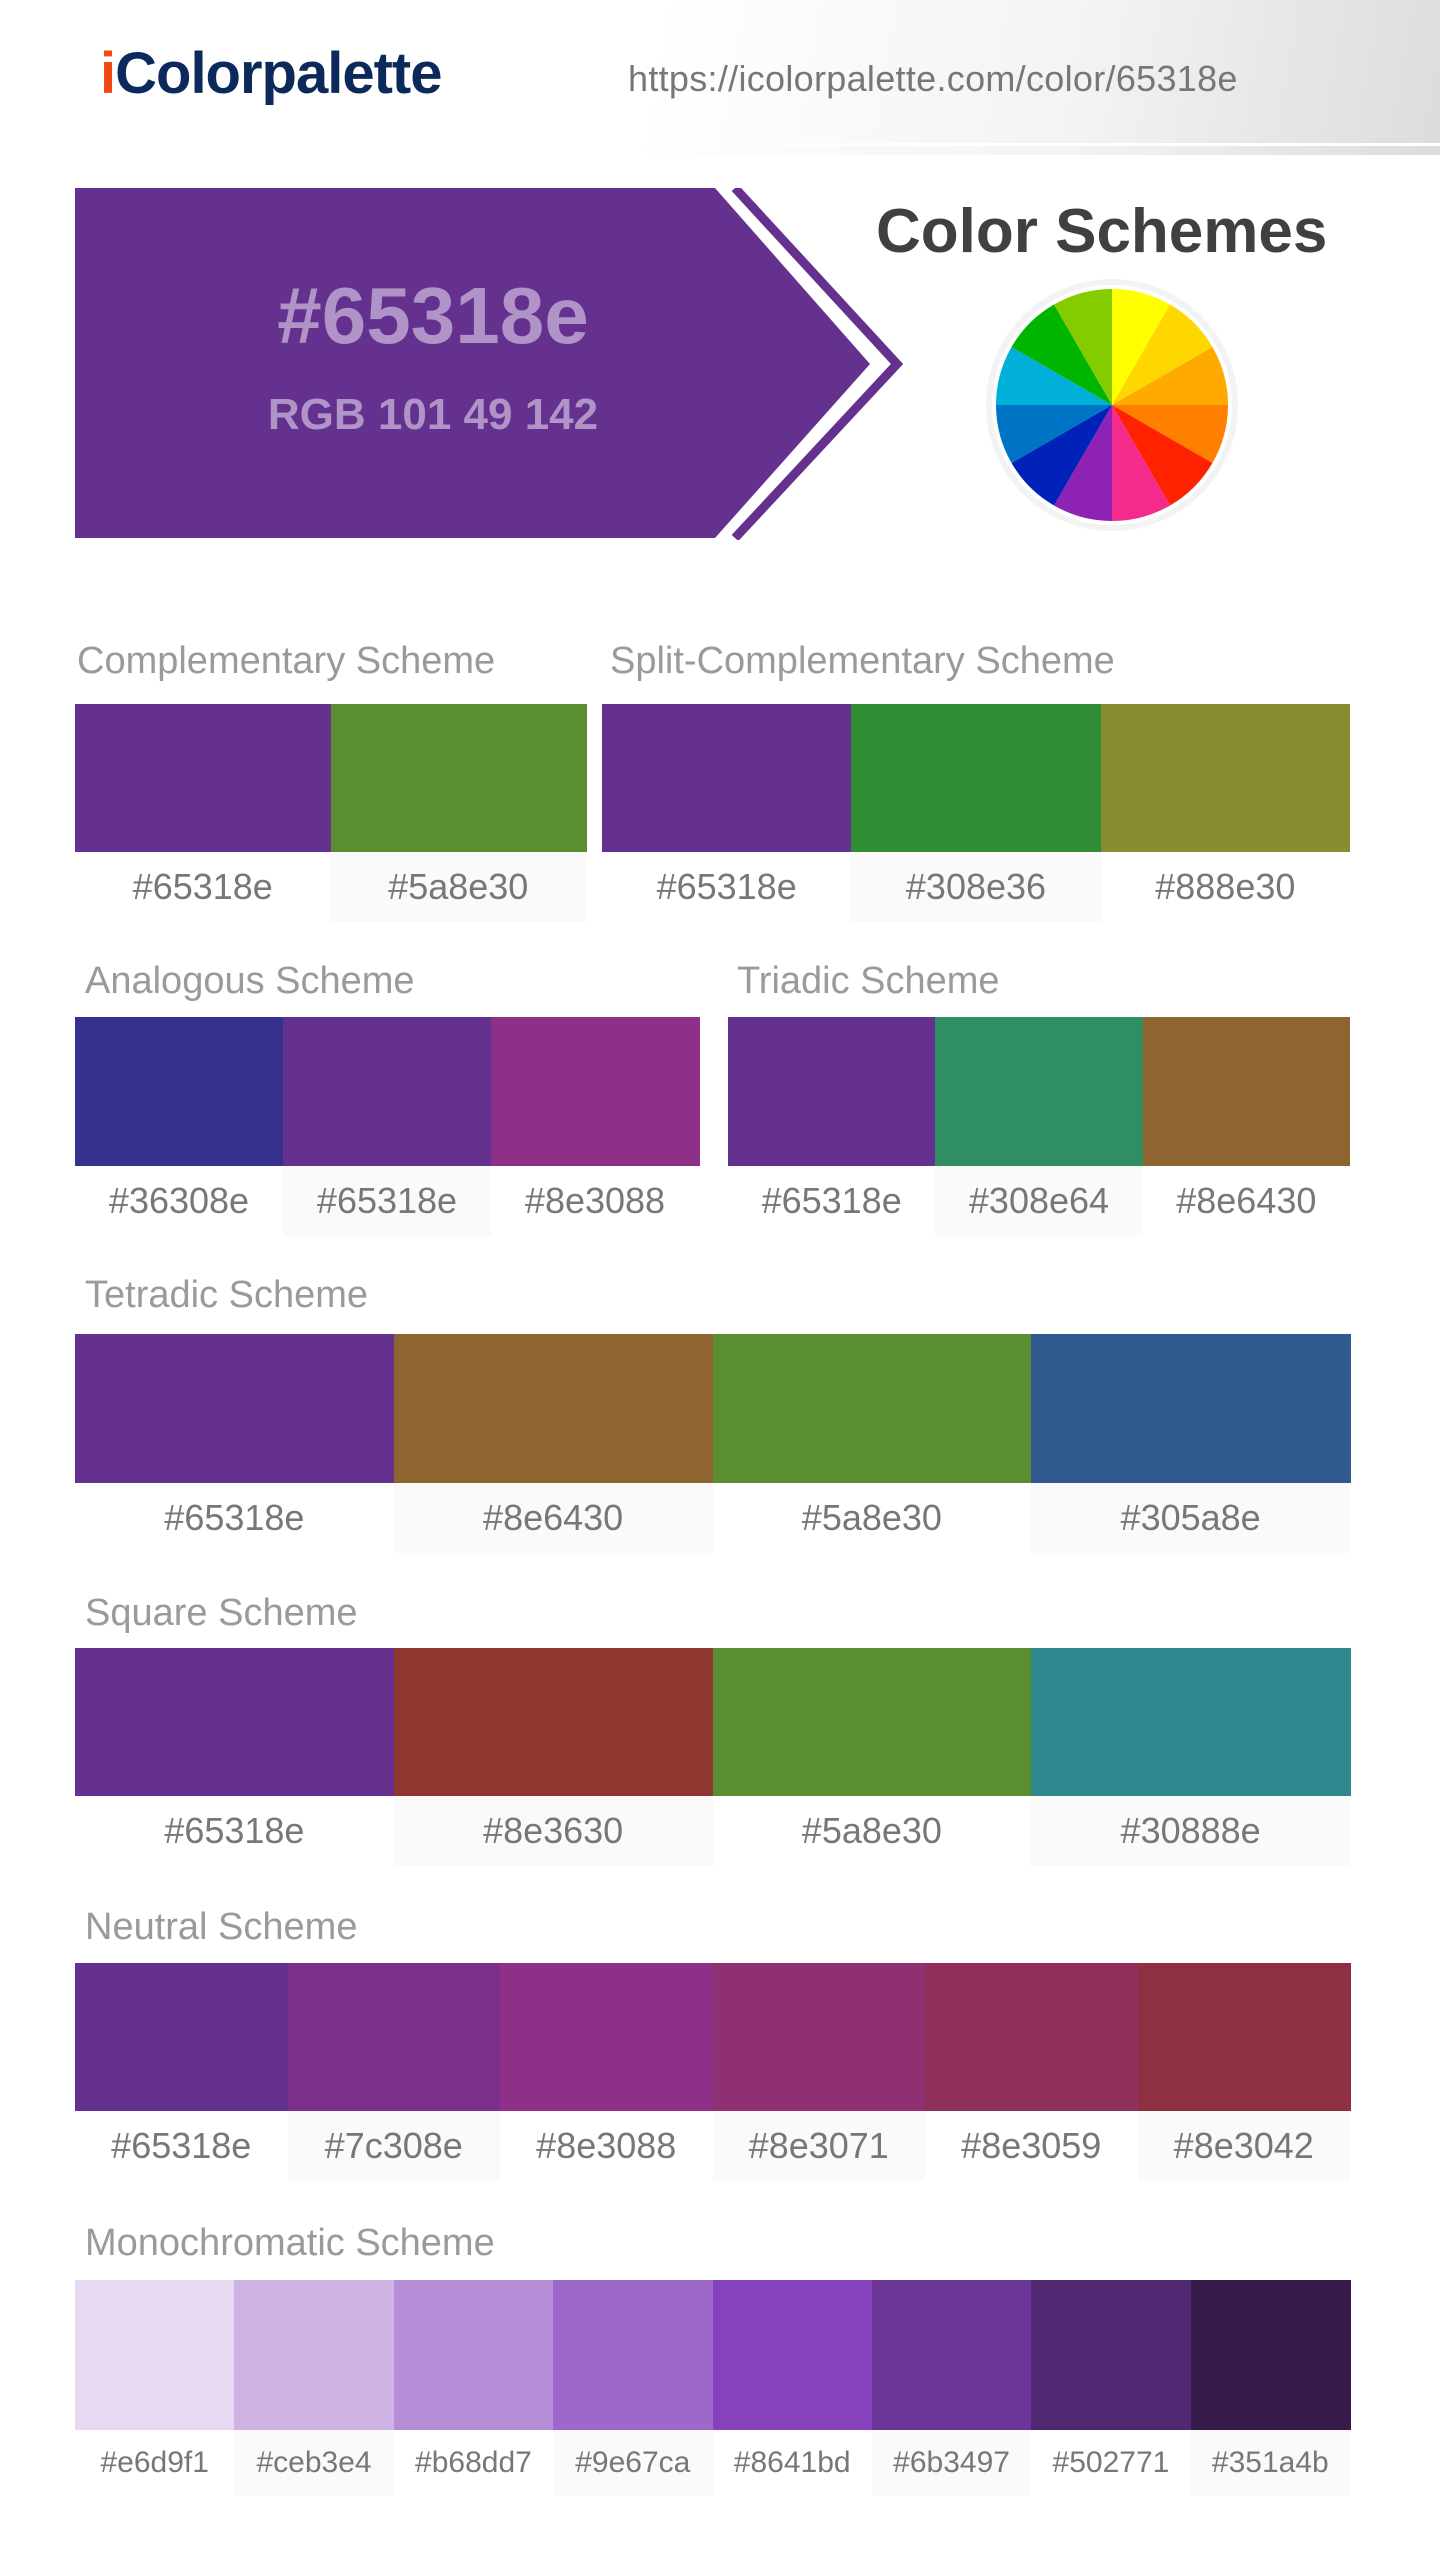 This screenshot has height=2560, width=1440. Describe the element at coordinates (433, 315) in the screenshot. I see `main-hex: #65318e` at that location.